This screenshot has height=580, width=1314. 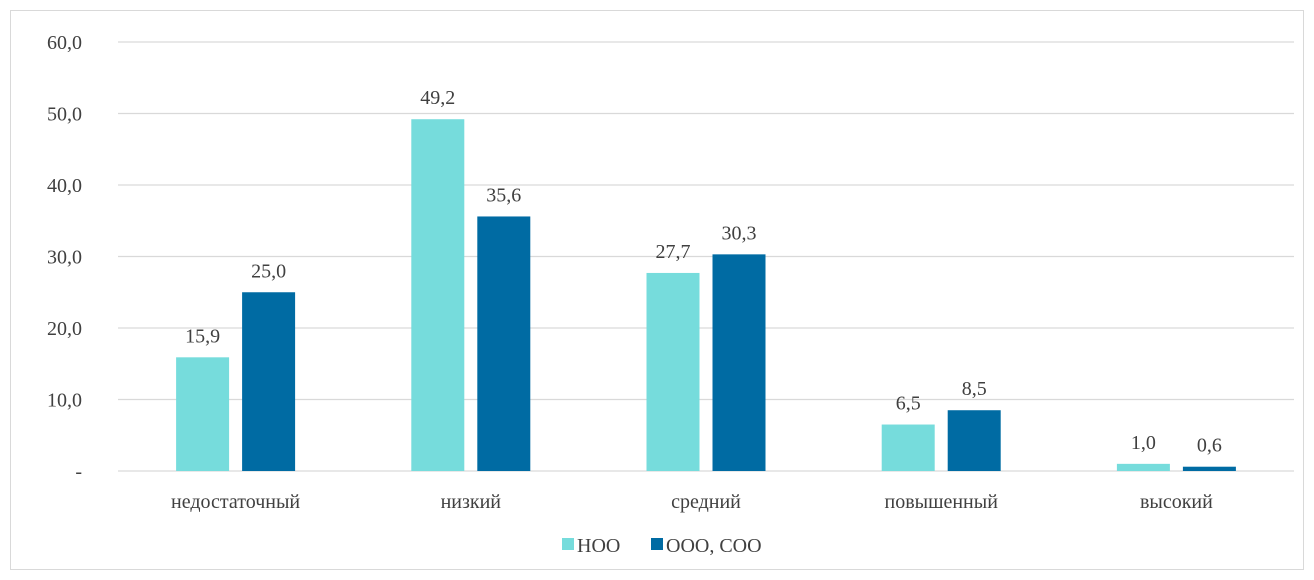 I want to click on x-category-label: повышенный, so click(x=941, y=502).